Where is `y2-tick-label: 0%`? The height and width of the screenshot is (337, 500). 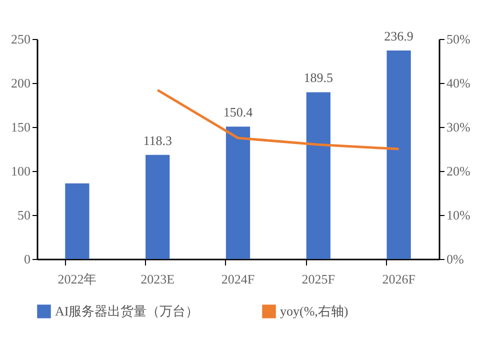 y2-tick-label: 0% is located at coordinates (455, 259).